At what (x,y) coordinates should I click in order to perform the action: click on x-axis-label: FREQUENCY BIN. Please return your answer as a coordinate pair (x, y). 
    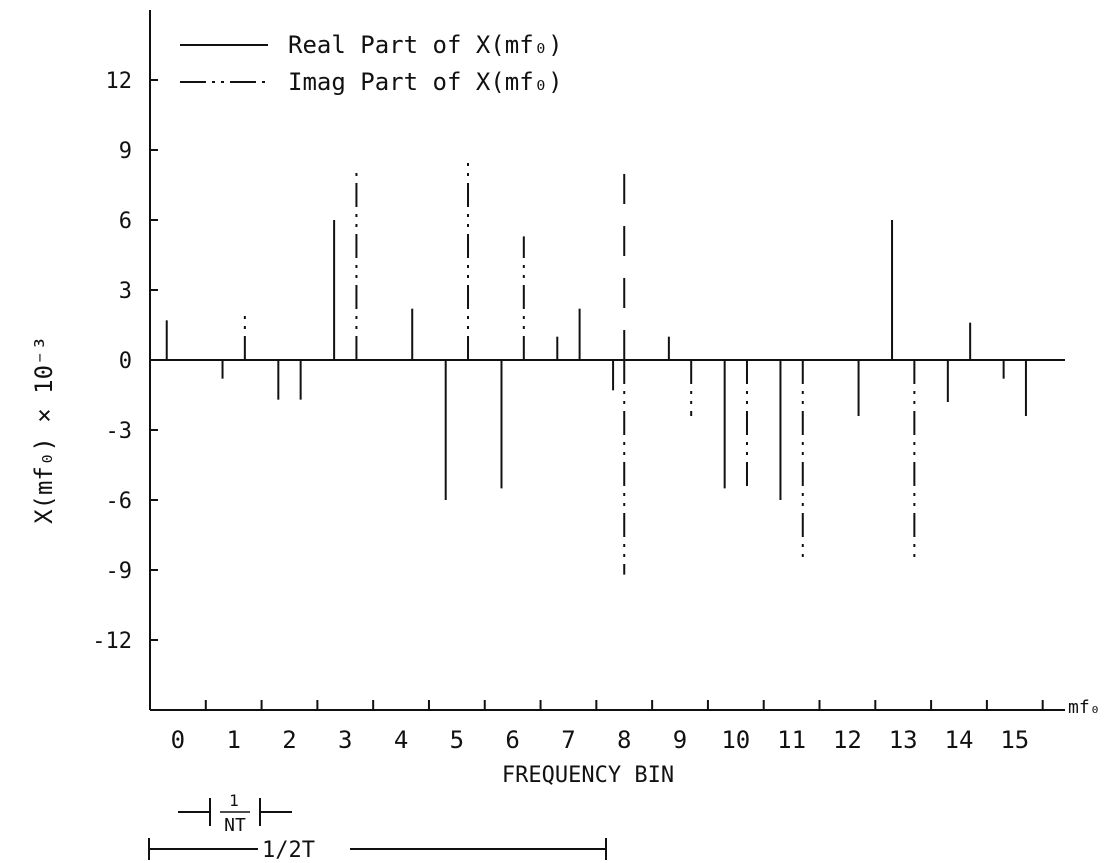
    Looking at the image, I should click on (588, 775).